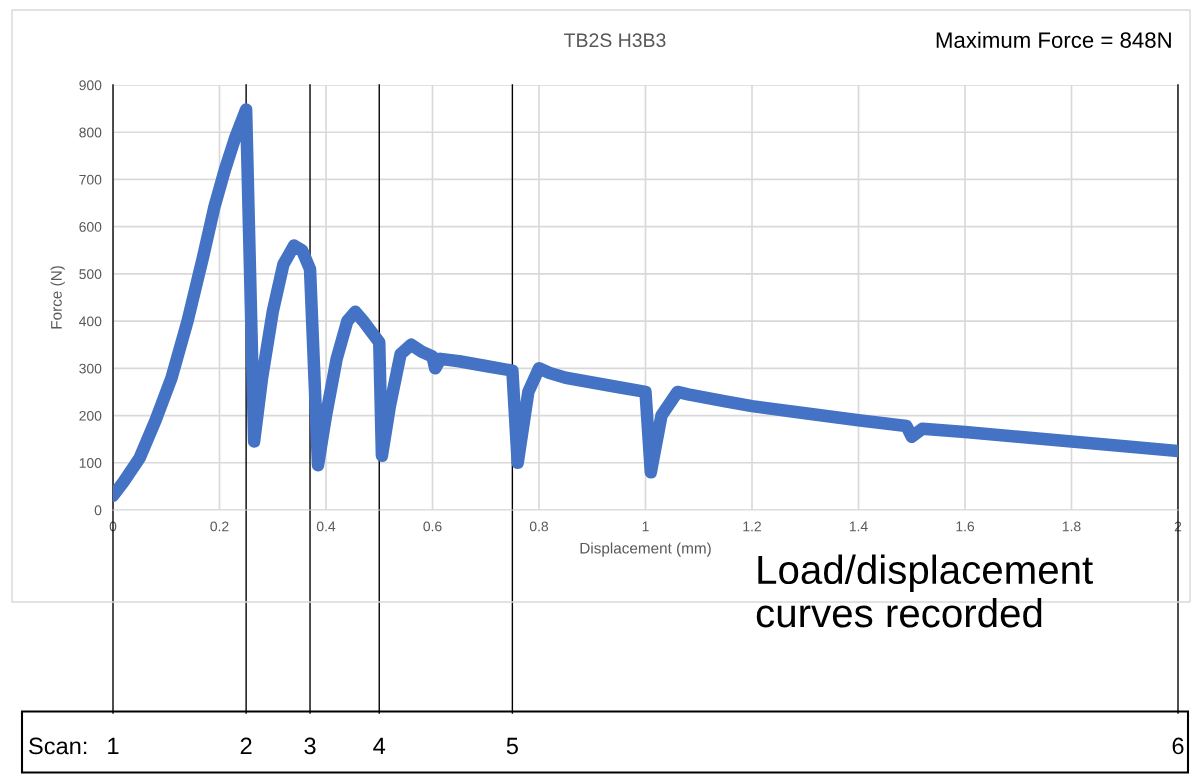  Describe the element at coordinates (310, 746) in the screenshot. I see `text: 3` at that location.